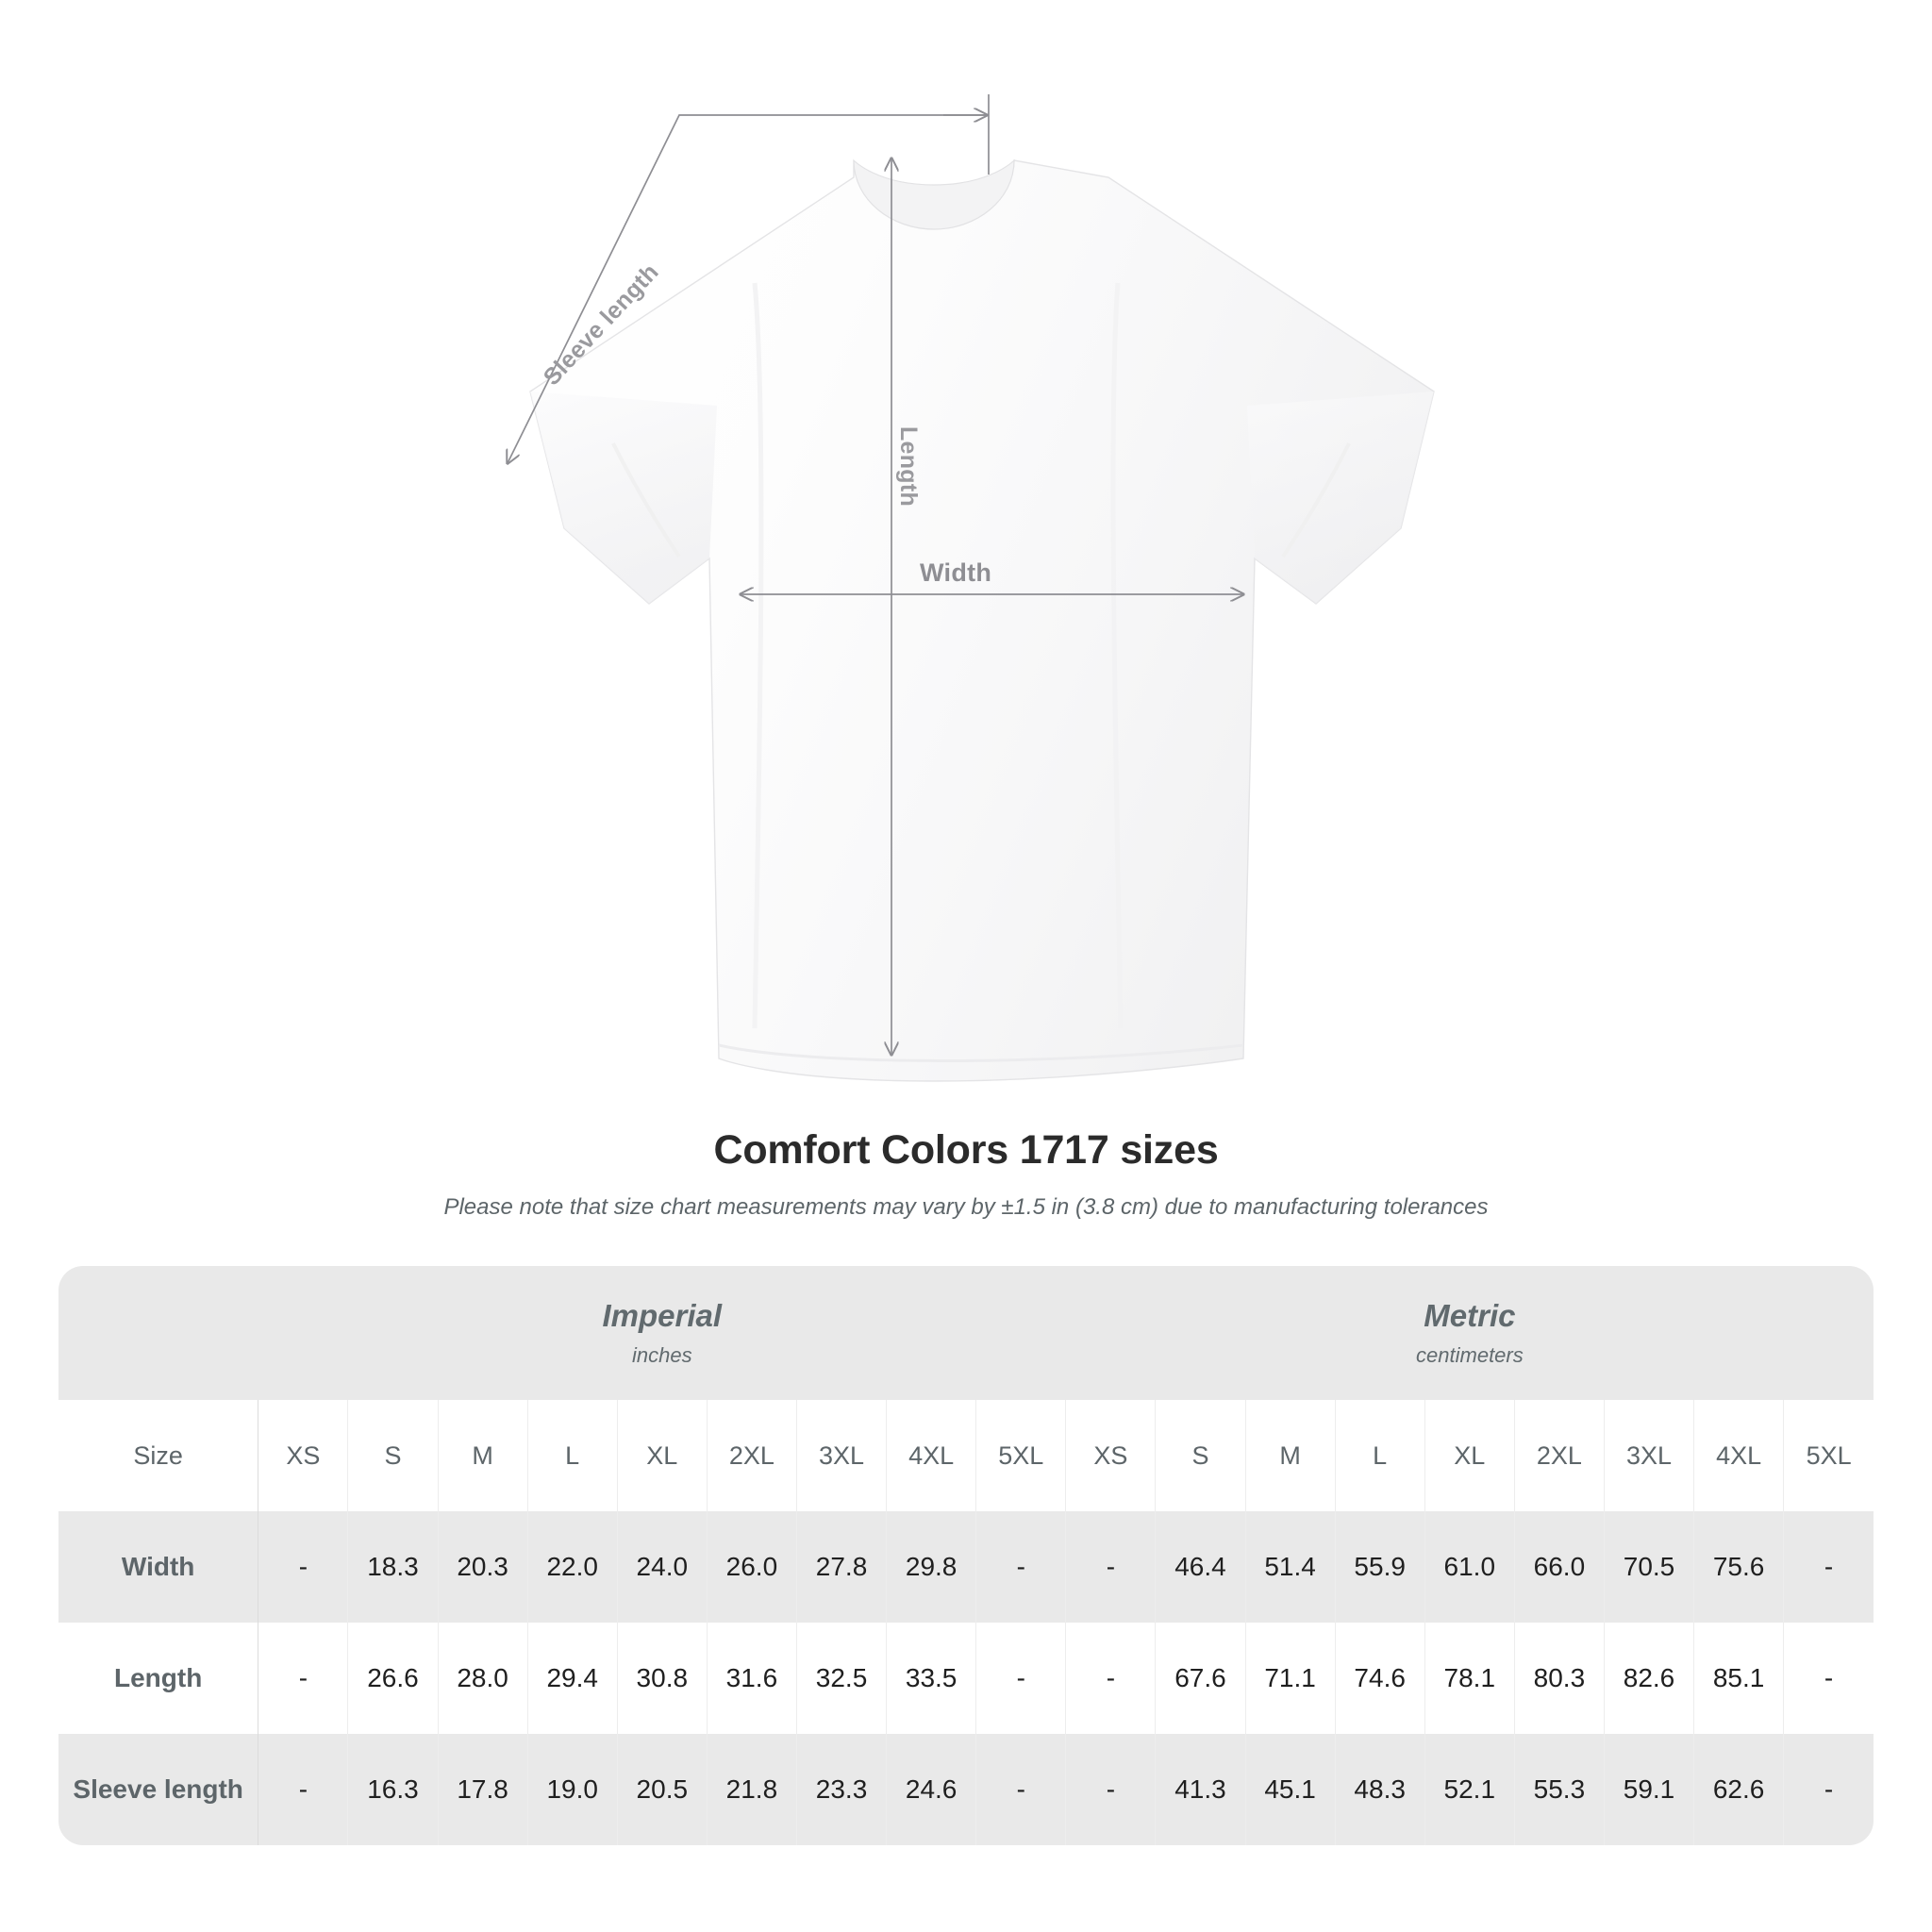 The height and width of the screenshot is (1932, 1932). I want to click on cell-length-met-2xl: 80.3, so click(1559, 1679).